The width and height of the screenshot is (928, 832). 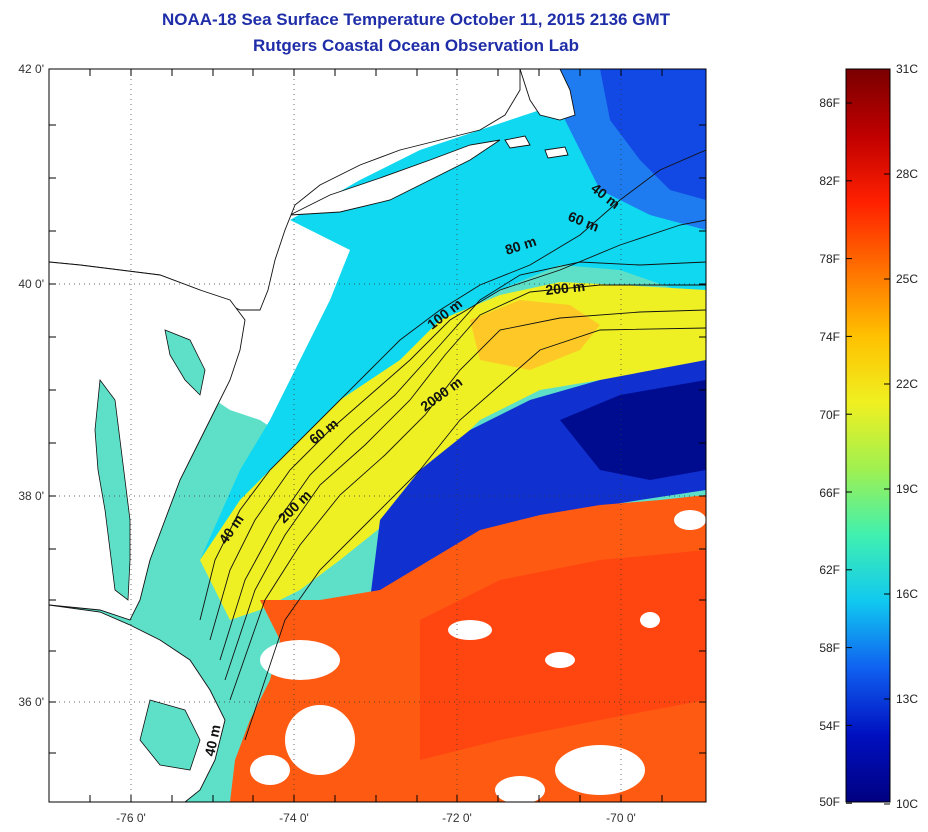 I want to click on colorbar-ticks, so click(x=868, y=436).